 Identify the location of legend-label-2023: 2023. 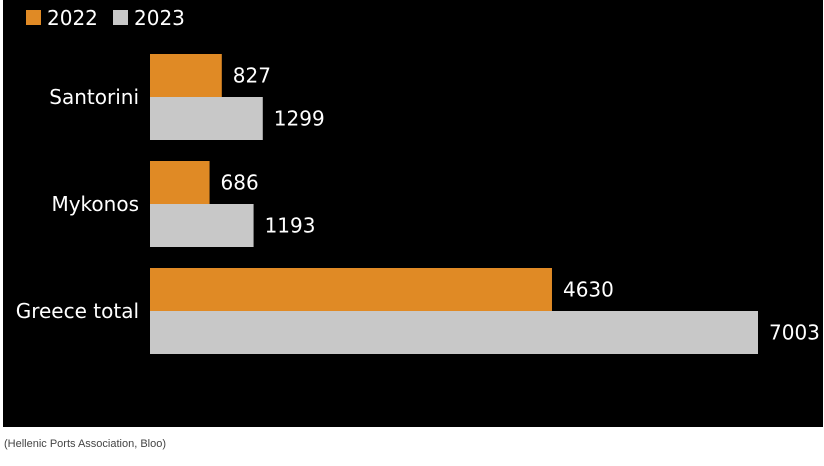
(159, 18).